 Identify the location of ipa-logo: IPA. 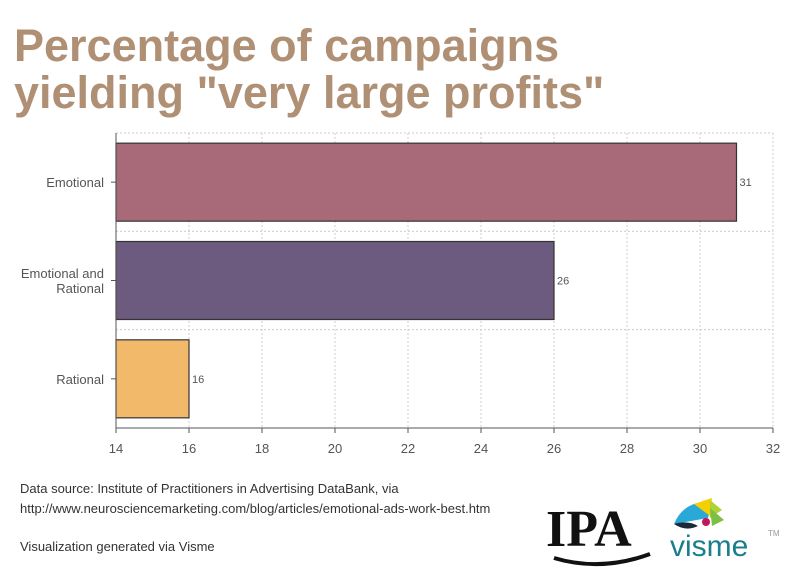
(598, 534).